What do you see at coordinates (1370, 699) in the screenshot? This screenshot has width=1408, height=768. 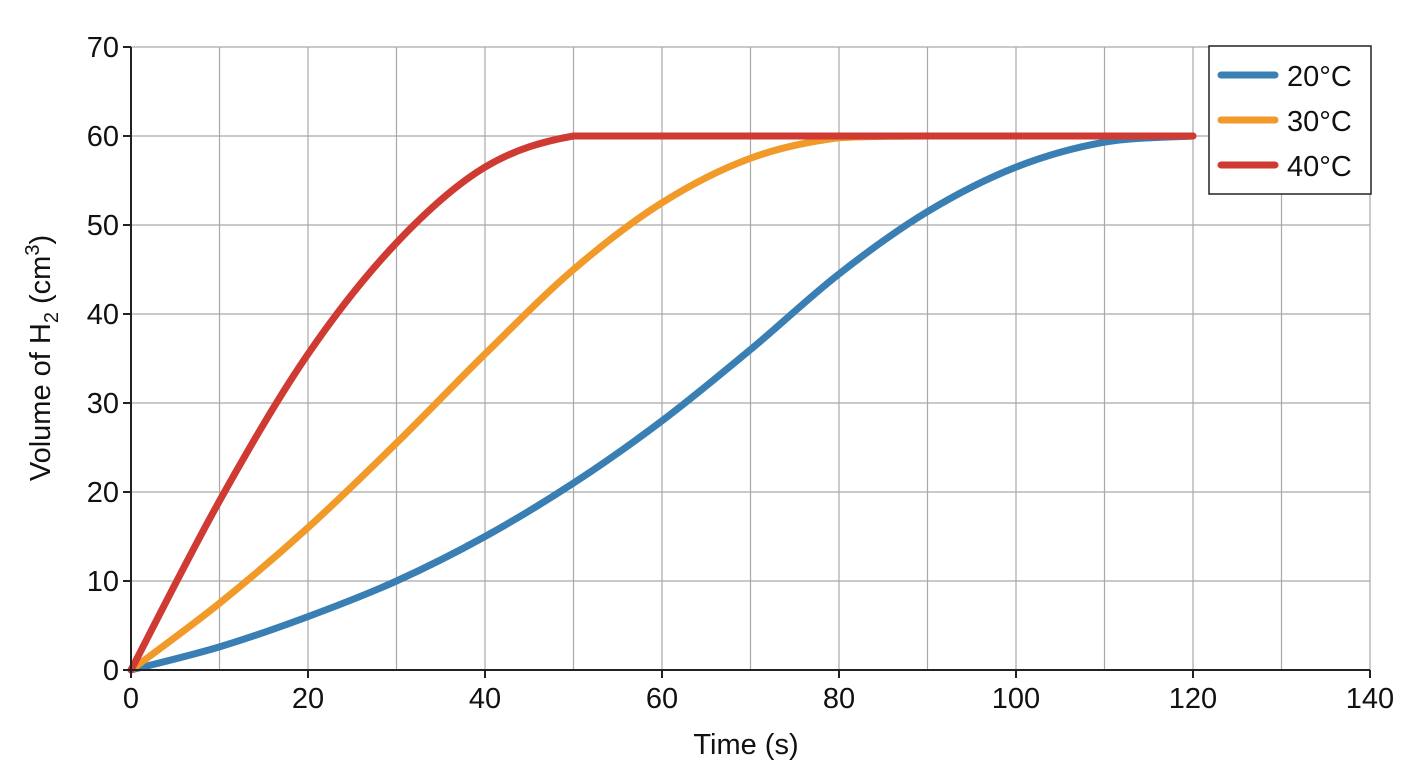 I see `x-tick-label: 140` at bounding box center [1370, 699].